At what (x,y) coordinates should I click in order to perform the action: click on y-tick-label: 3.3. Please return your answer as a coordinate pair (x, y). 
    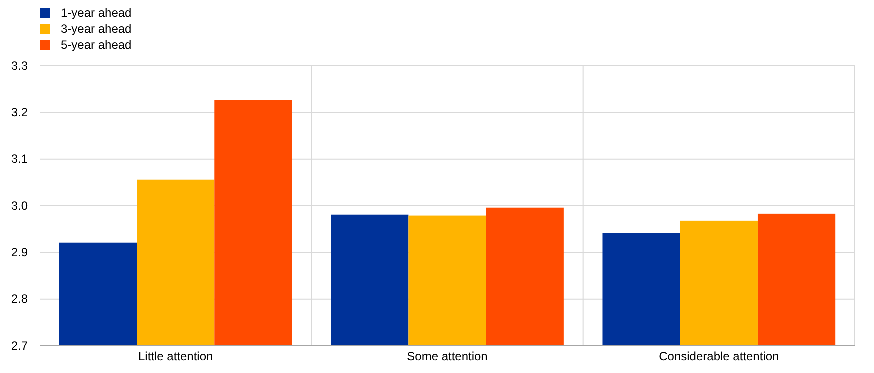
    Looking at the image, I should click on (19, 65).